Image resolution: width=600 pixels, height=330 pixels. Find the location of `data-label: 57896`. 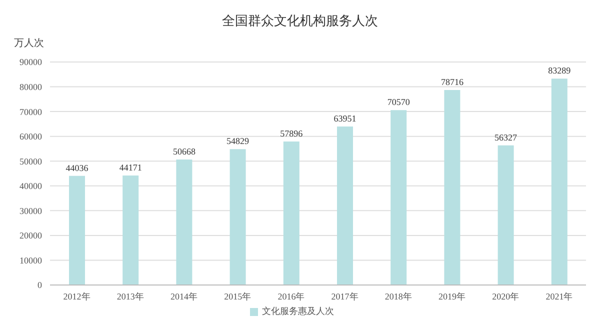

data-label: 57896 is located at coordinates (292, 133).